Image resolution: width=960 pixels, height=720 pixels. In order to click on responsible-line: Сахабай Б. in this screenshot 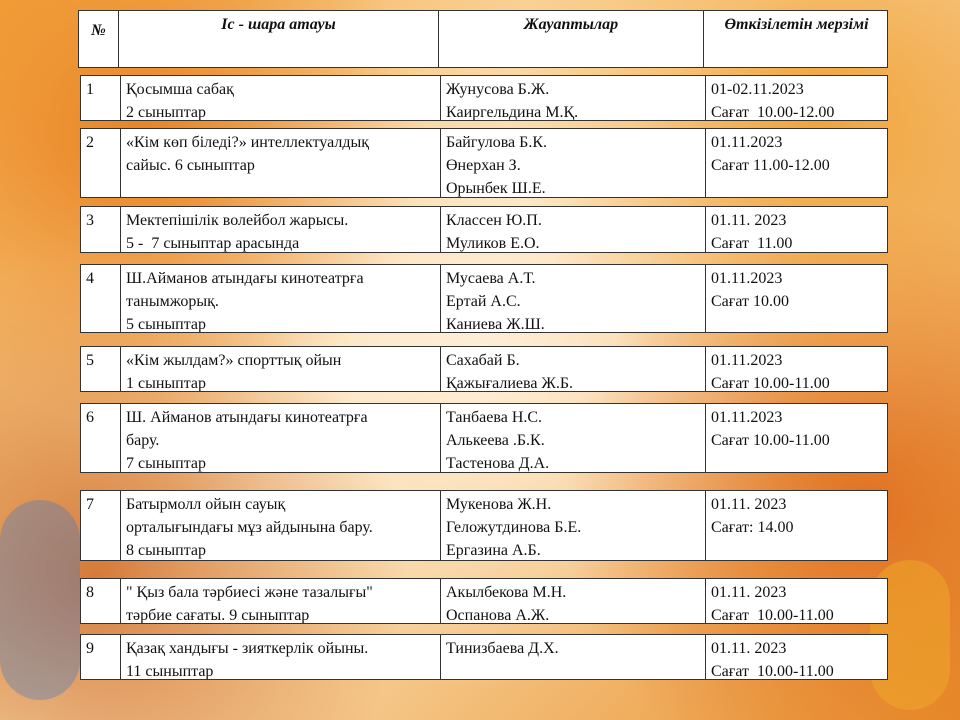, I will do `click(483, 360)`.